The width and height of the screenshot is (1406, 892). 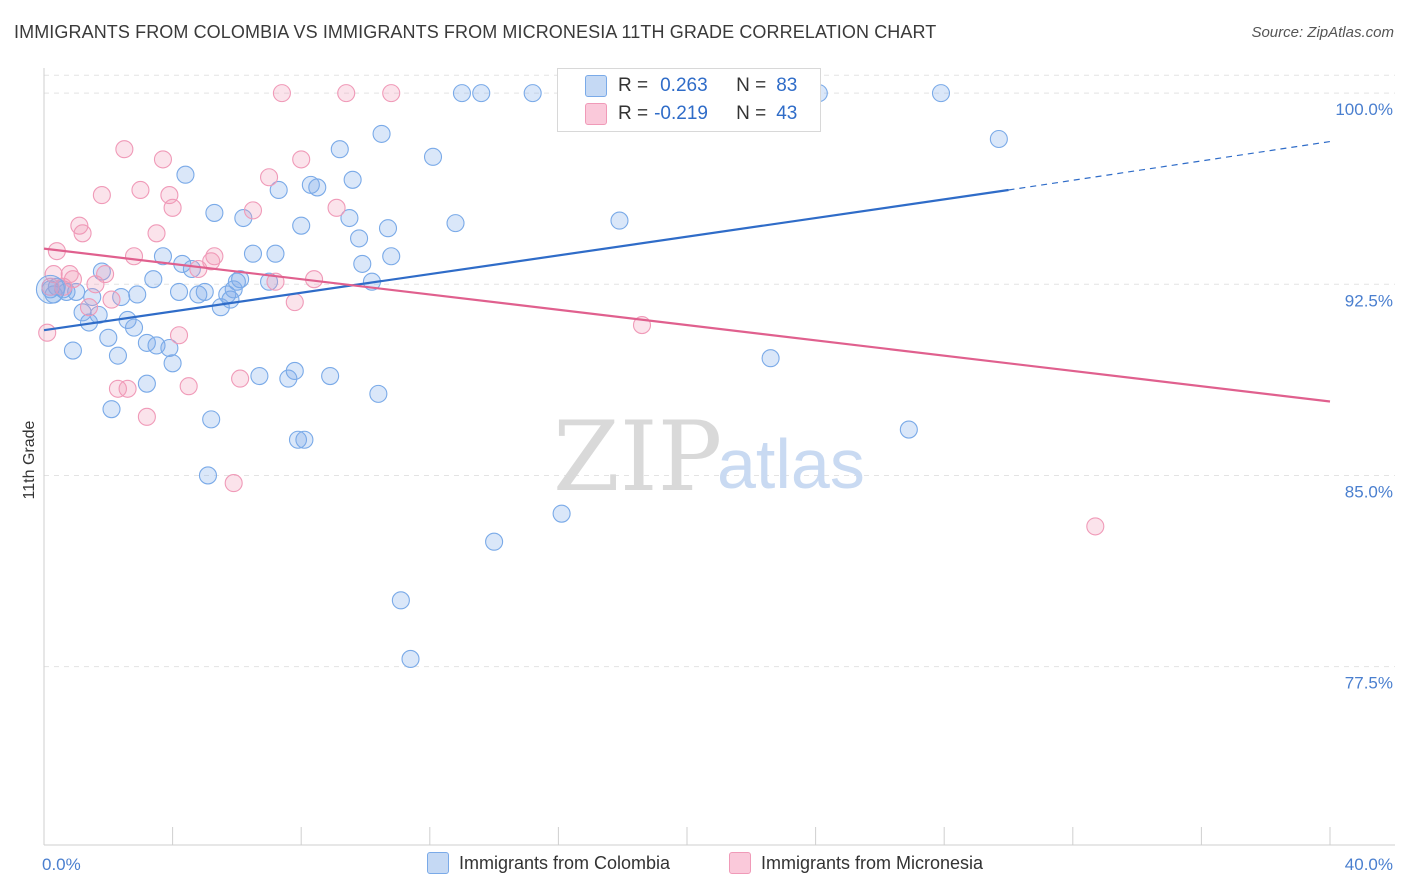 I want to click on source-label: Source: ZipAtlas.com, so click(x=1322, y=32).